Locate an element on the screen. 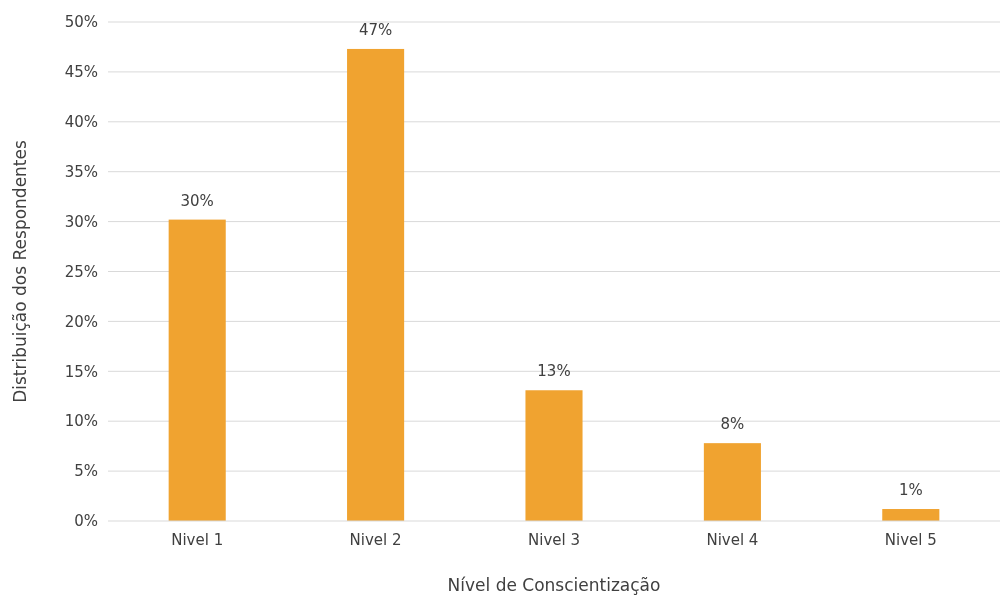 This screenshot has height=603, width=1008. y-tick-label: 15% is located at coordinates (81, 371).